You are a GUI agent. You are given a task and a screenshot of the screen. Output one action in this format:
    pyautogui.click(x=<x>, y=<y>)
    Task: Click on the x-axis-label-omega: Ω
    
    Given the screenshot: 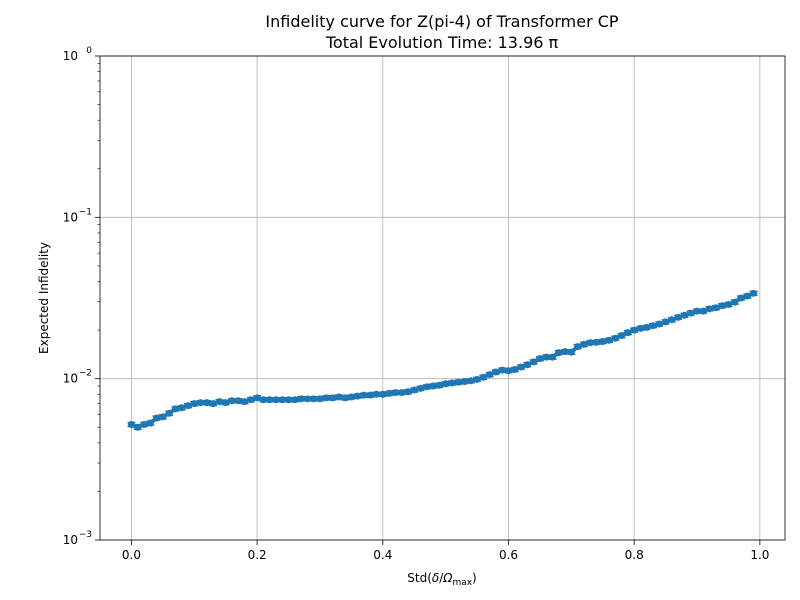 What is the action you would take?
    pyautogui.click(x=447, y=578)
    